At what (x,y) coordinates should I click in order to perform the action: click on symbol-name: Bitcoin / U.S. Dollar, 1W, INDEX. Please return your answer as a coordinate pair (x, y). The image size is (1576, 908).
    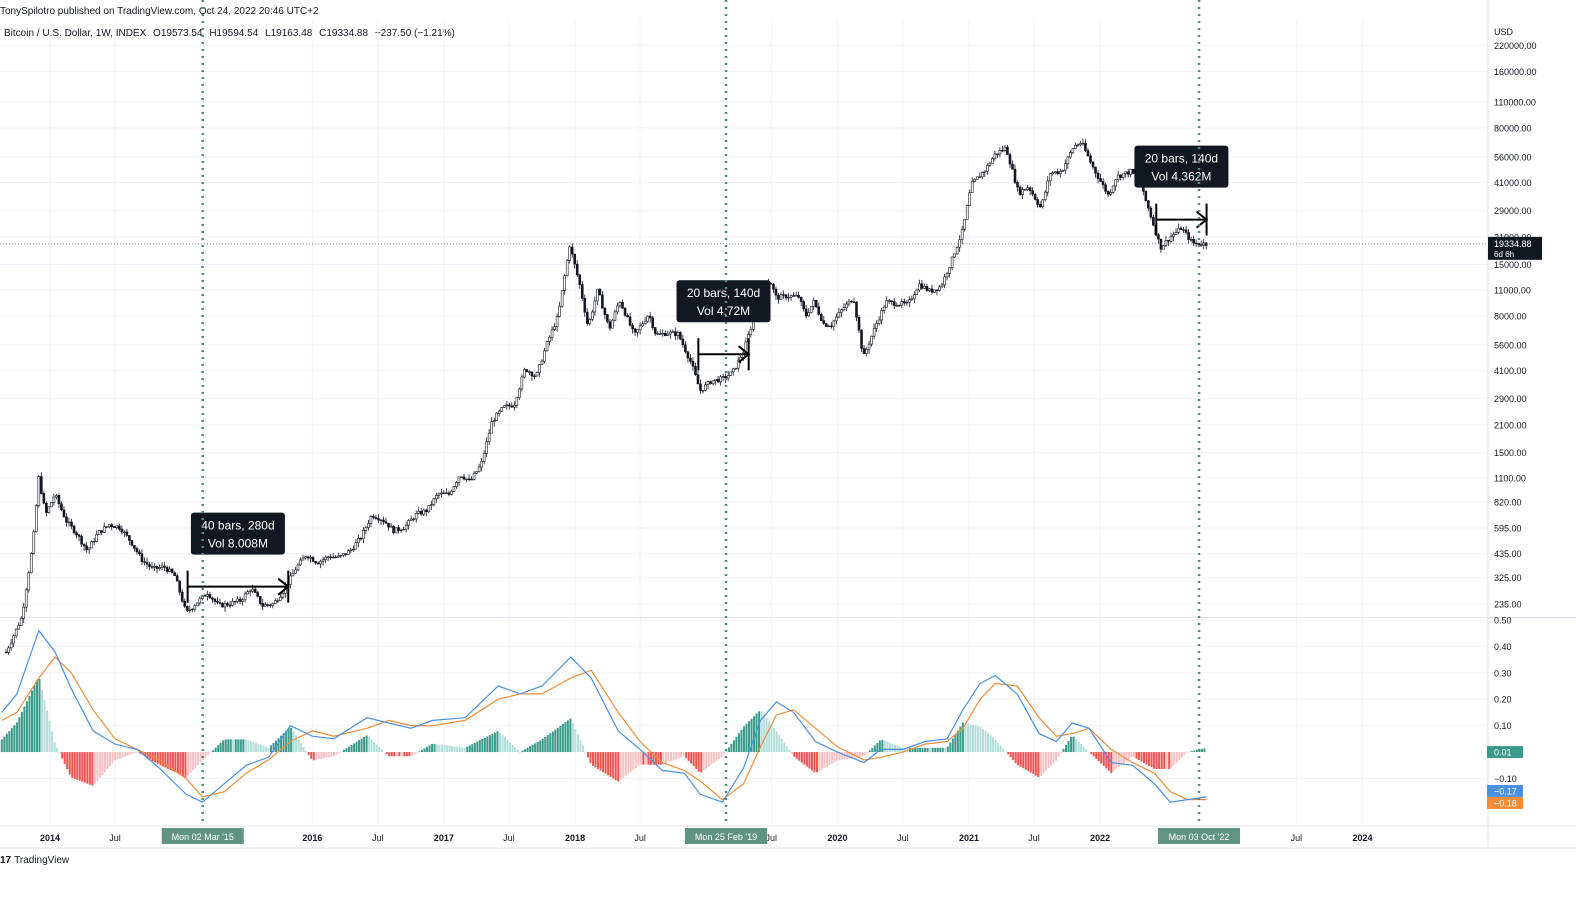
    Looking at the image, I should click on (75, 33).